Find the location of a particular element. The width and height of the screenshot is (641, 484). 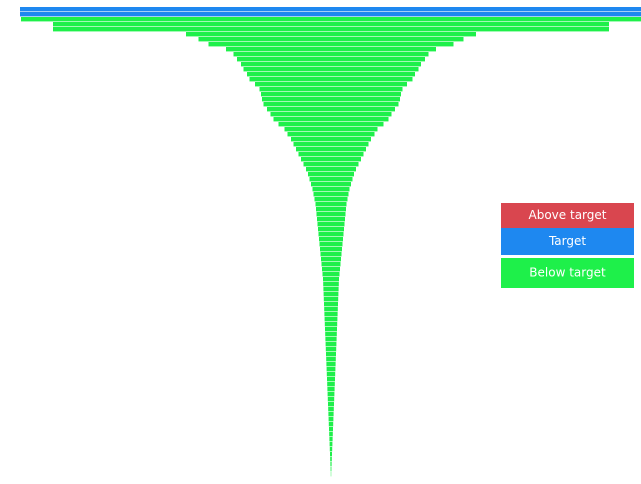

legend-label: Above target is located at coordinates (568, 215).